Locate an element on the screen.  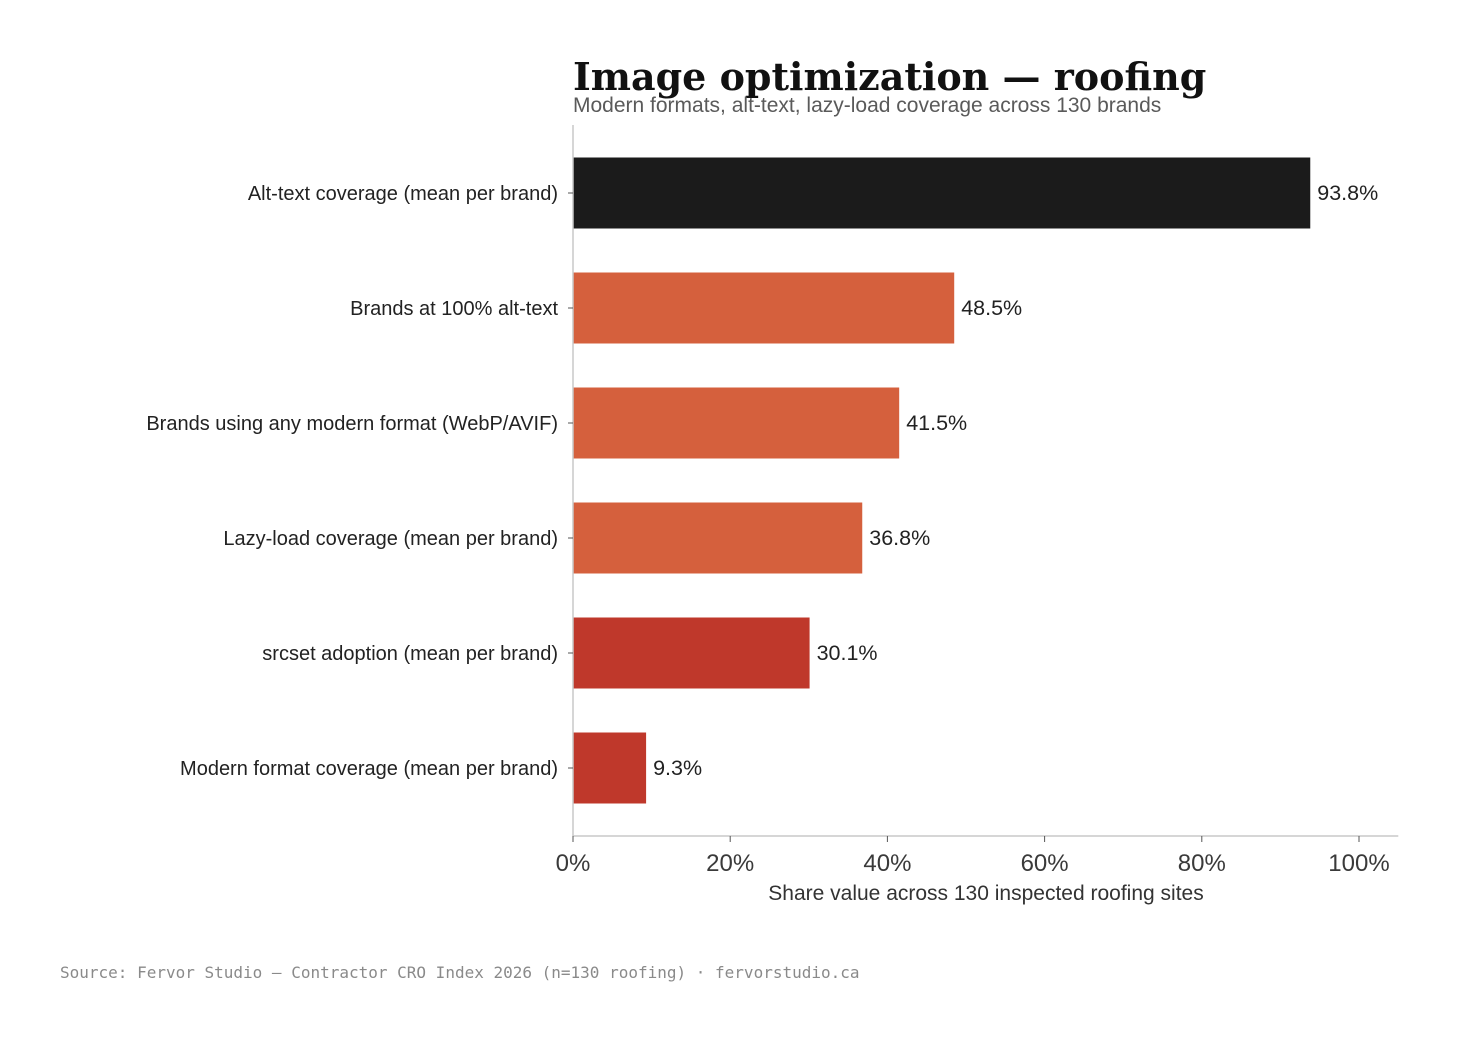
chart-title: Image optimization — roofing is located at coordinates (889, 76).